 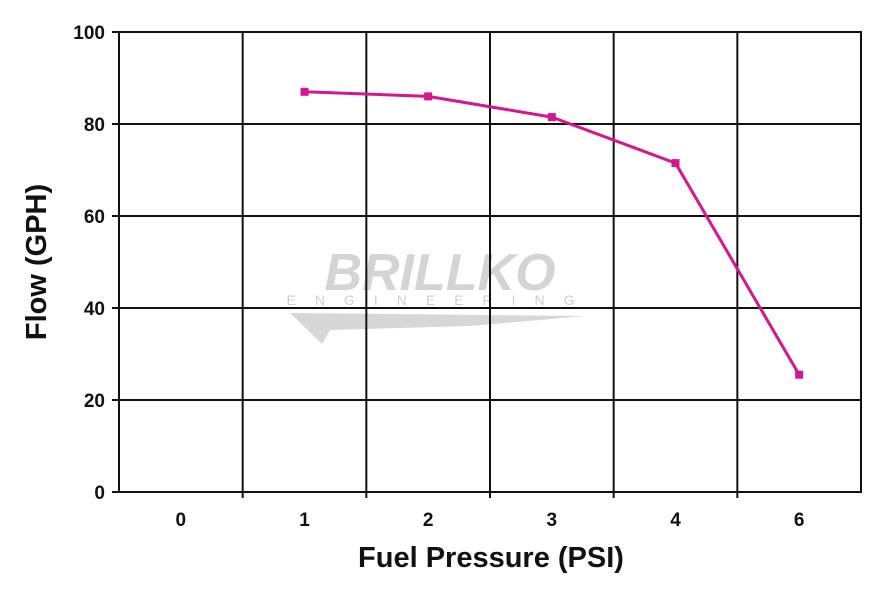 What do you see at coordinates (94, 401) in the screenshot?
I see `y-tick-label: 20` at bounding box center [94, 401].